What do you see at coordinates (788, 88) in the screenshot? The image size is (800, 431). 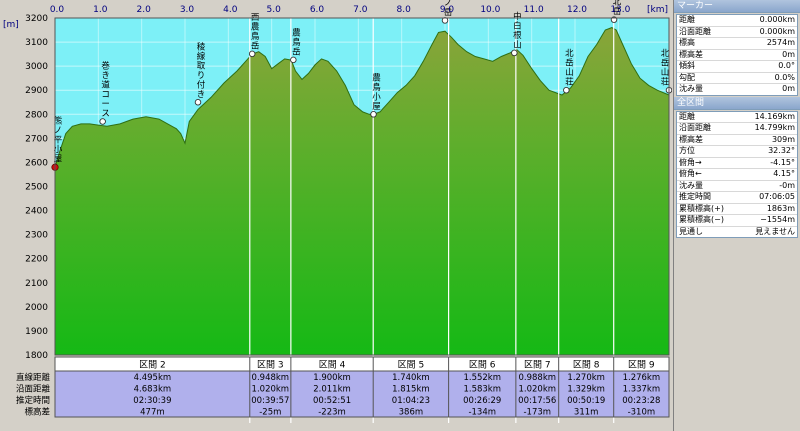 I see `stat-value: 0m` at bounding box center [788, 88].